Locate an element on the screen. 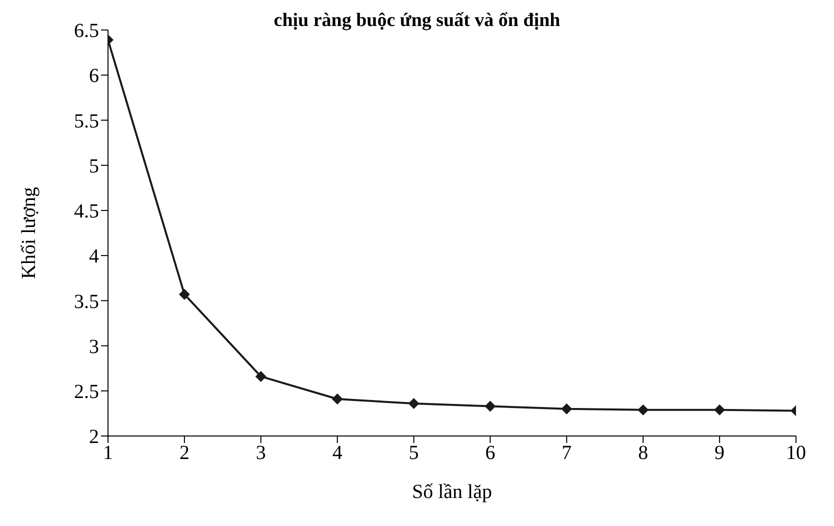 The height and width of the screenshot is (526, 834). x-tick-label: 4 is located at coordinates (337, 453).